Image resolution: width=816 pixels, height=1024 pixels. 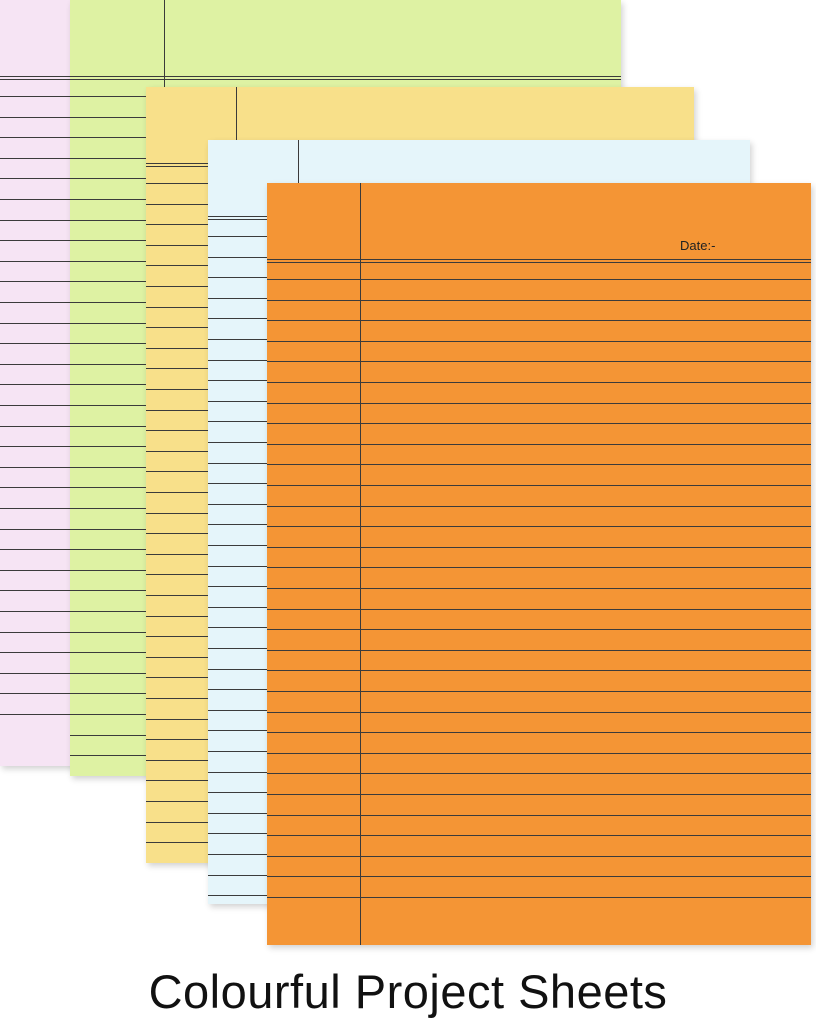 I want to click on caption-title: Colourful Project Sheets, so click(x=408, y=991).